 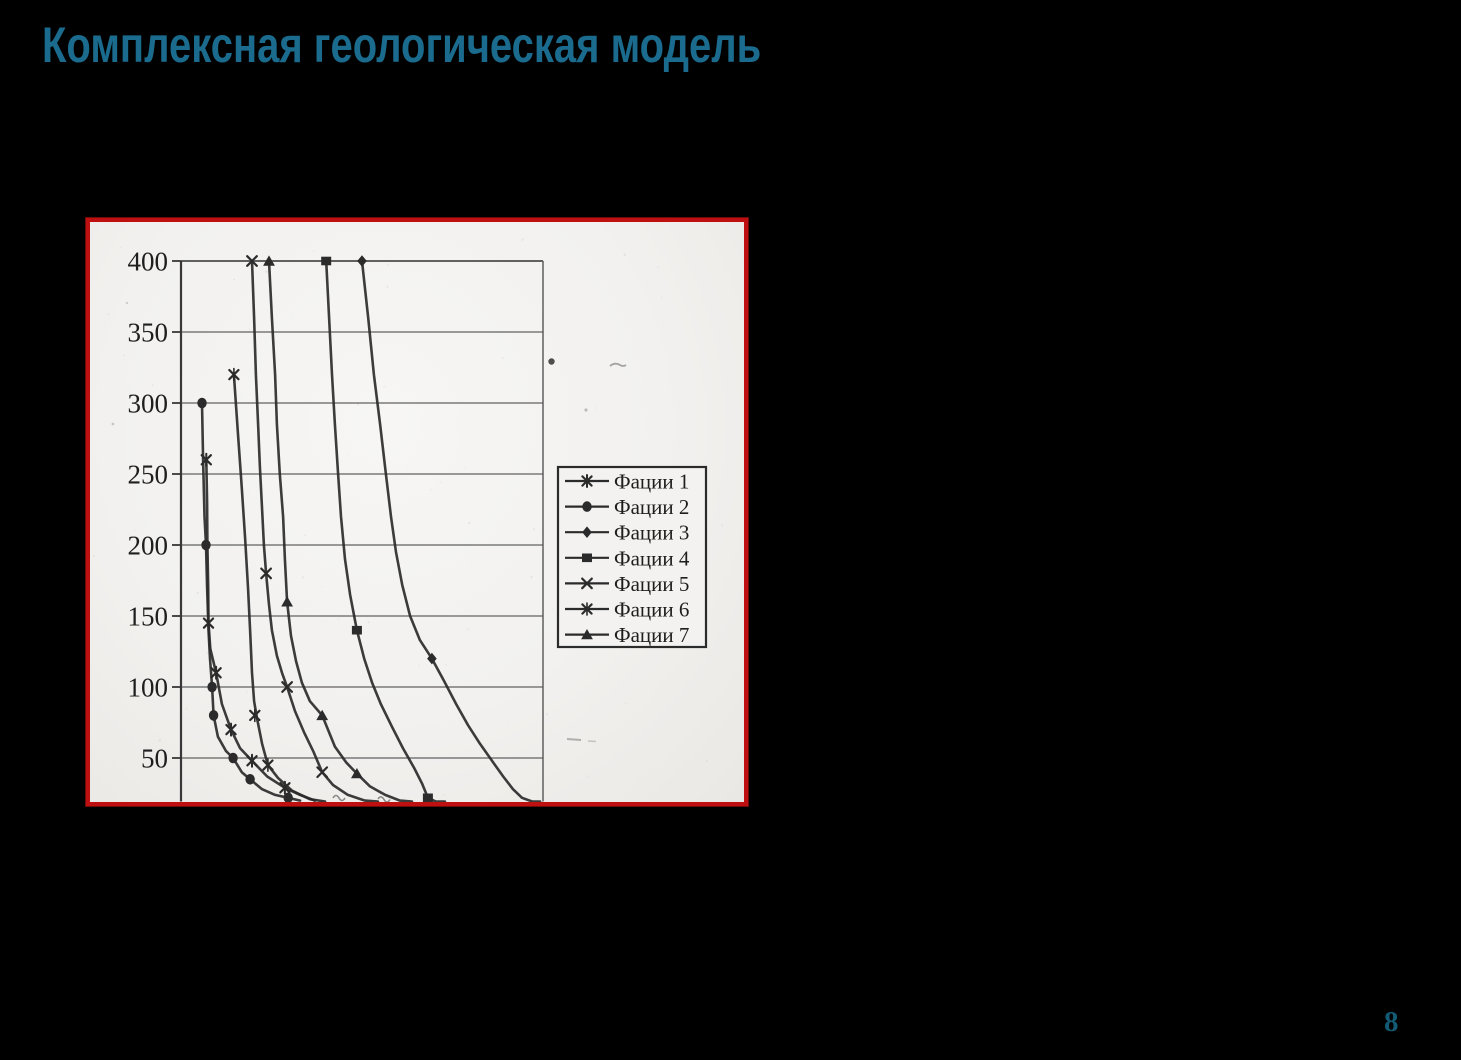 What do you see at coordinates (148, 333) in the screenshot?
I see `y-tick-label: 350` at bounding box center [148, 333].